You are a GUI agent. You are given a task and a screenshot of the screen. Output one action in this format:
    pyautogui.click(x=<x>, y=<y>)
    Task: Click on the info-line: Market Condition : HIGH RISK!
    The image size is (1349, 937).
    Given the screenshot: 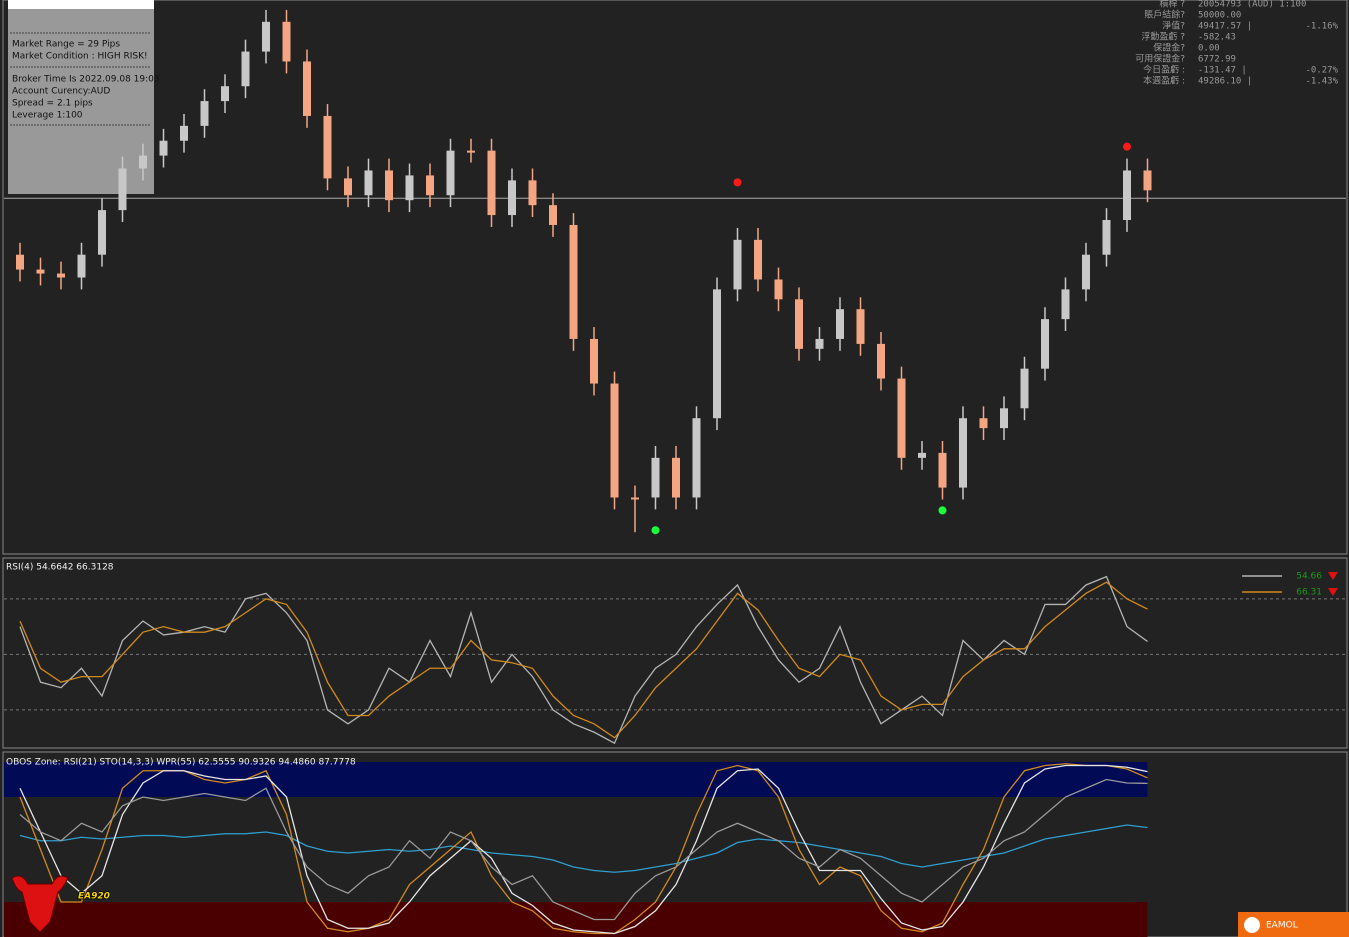 What is the action you would take?
    pyautogui.click(x=80, y=57)
    